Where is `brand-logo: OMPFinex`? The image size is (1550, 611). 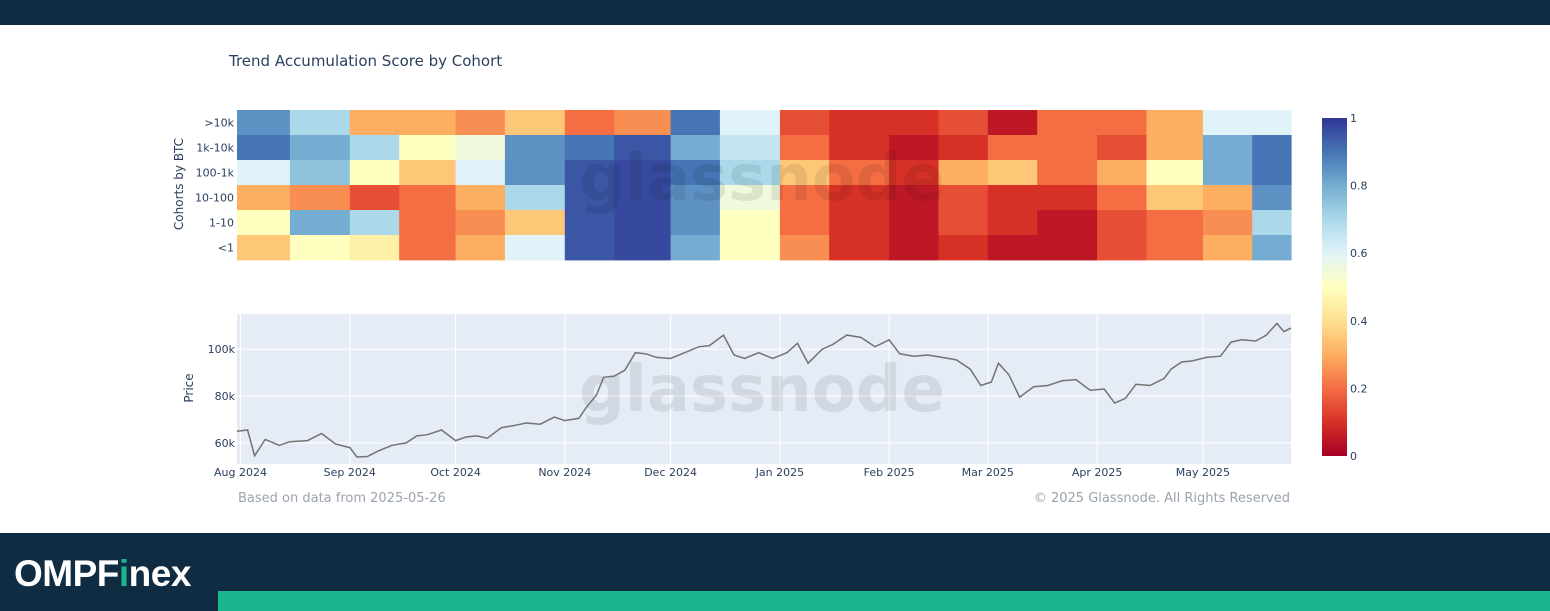
brand-logo: OMPFinex is located at coordinates (102, 573).